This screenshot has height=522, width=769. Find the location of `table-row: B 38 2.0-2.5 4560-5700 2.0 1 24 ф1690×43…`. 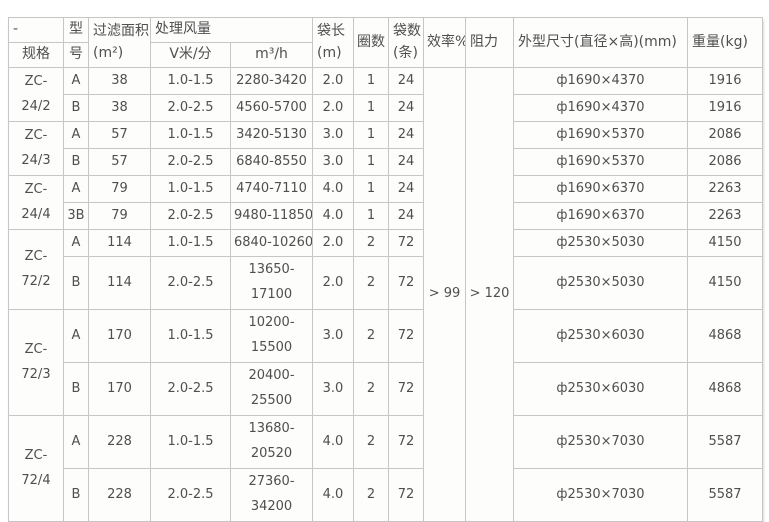

table-row: B 38 2.0-2.5 4560-5700 2.0 1 24 ф1690×43… is located at coordinates (386, 108).